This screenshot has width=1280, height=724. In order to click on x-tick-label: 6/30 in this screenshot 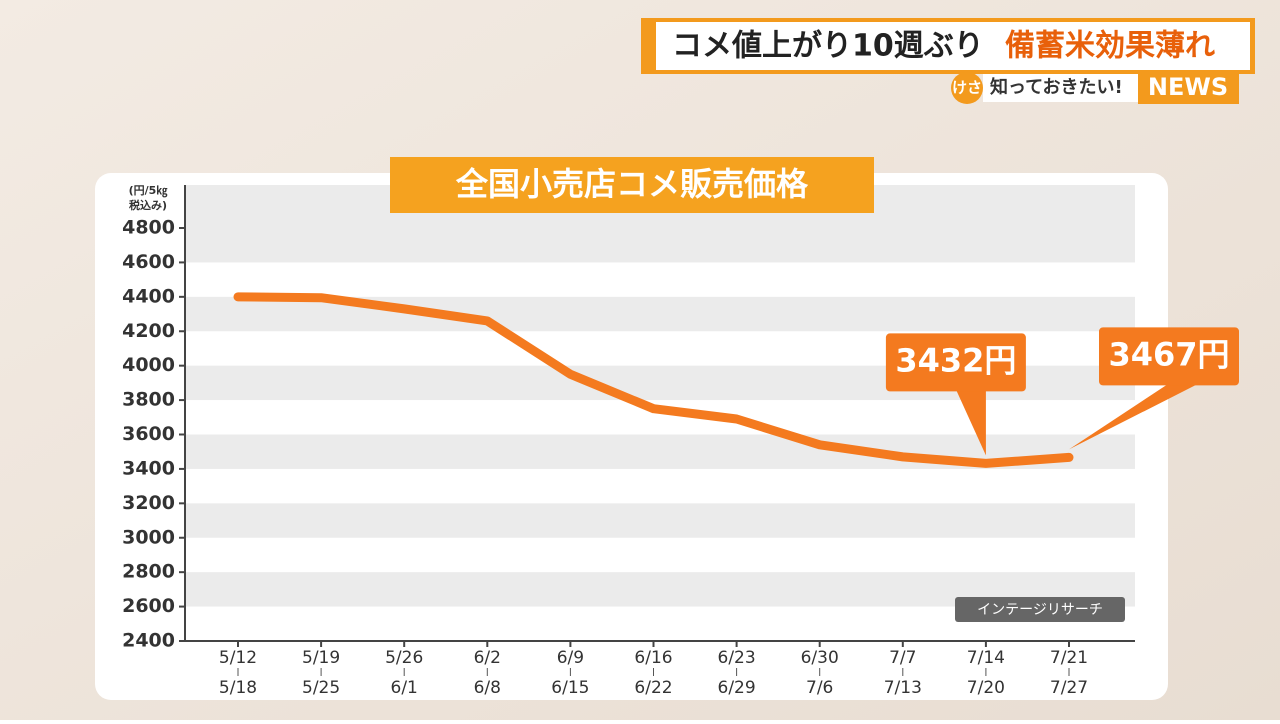, I will do `click(820, 658)`.